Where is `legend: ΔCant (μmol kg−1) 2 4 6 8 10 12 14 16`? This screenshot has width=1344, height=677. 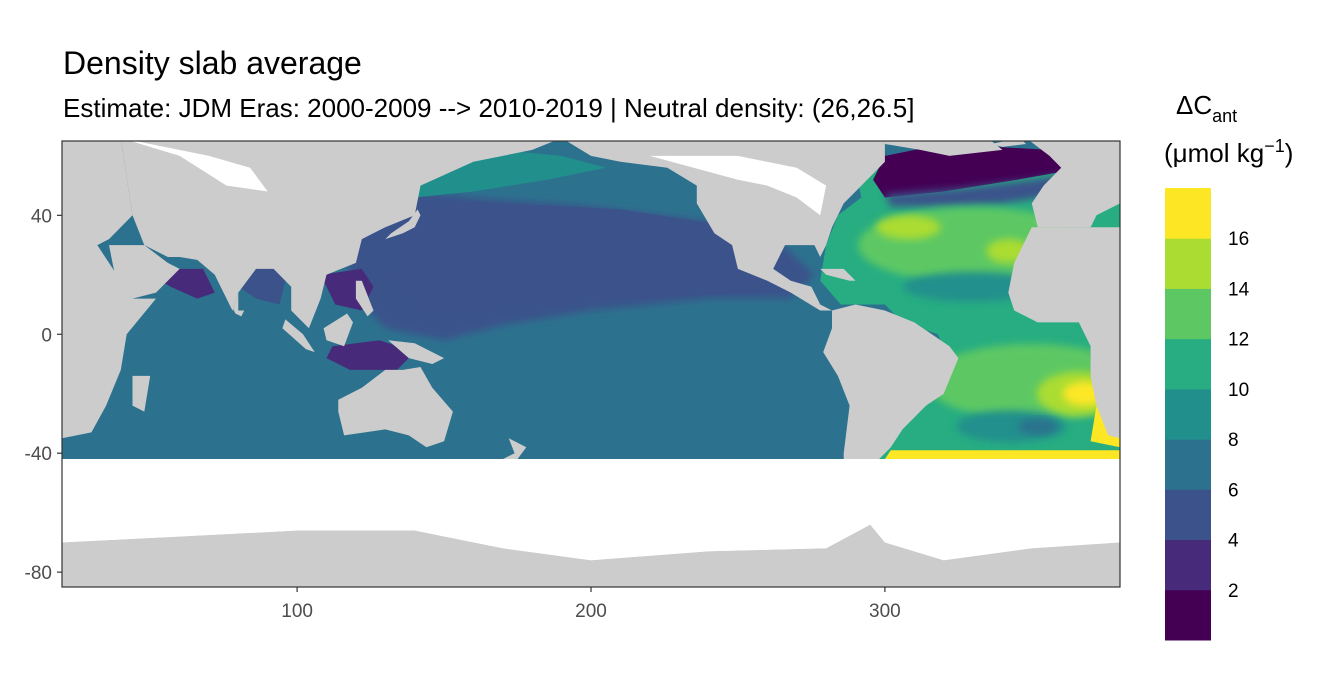
legend: ΔCant (μmol kg−1) 2 4 6 8 10 12 14 16 is located at coordinates (1228, 365).